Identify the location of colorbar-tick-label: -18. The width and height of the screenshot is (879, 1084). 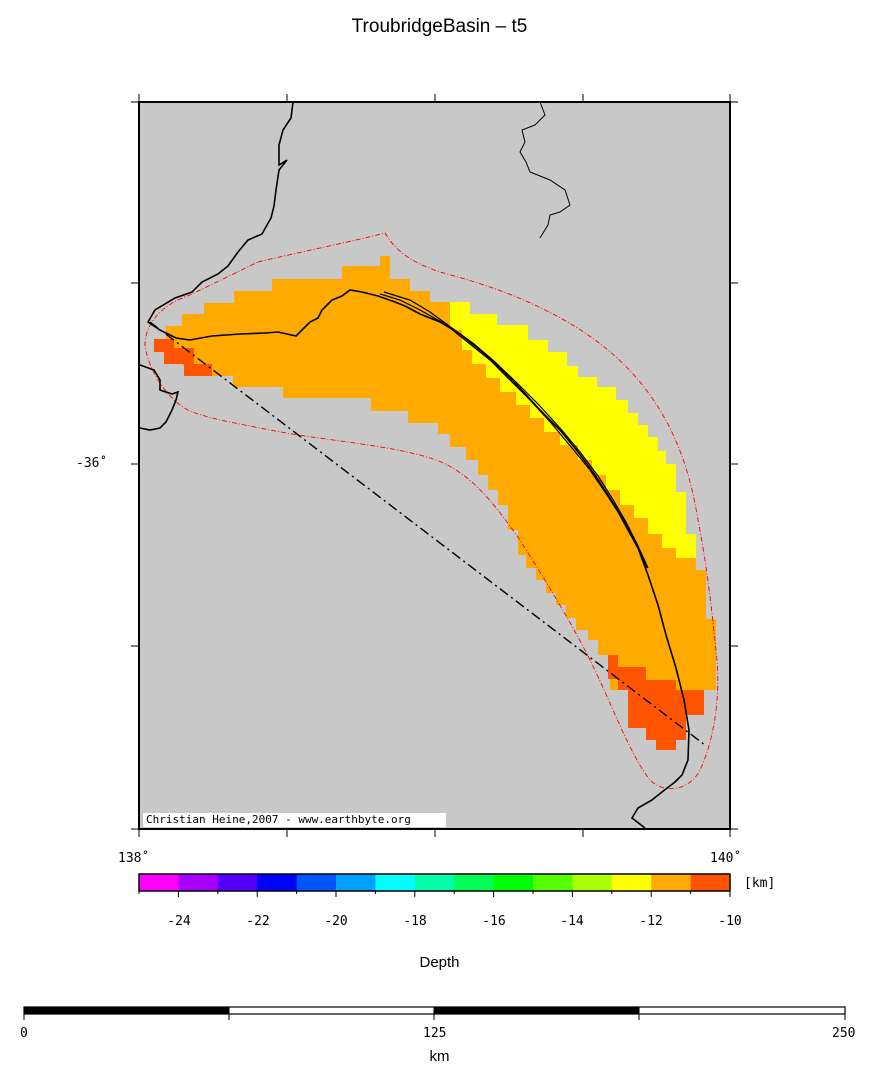
(415, 921).